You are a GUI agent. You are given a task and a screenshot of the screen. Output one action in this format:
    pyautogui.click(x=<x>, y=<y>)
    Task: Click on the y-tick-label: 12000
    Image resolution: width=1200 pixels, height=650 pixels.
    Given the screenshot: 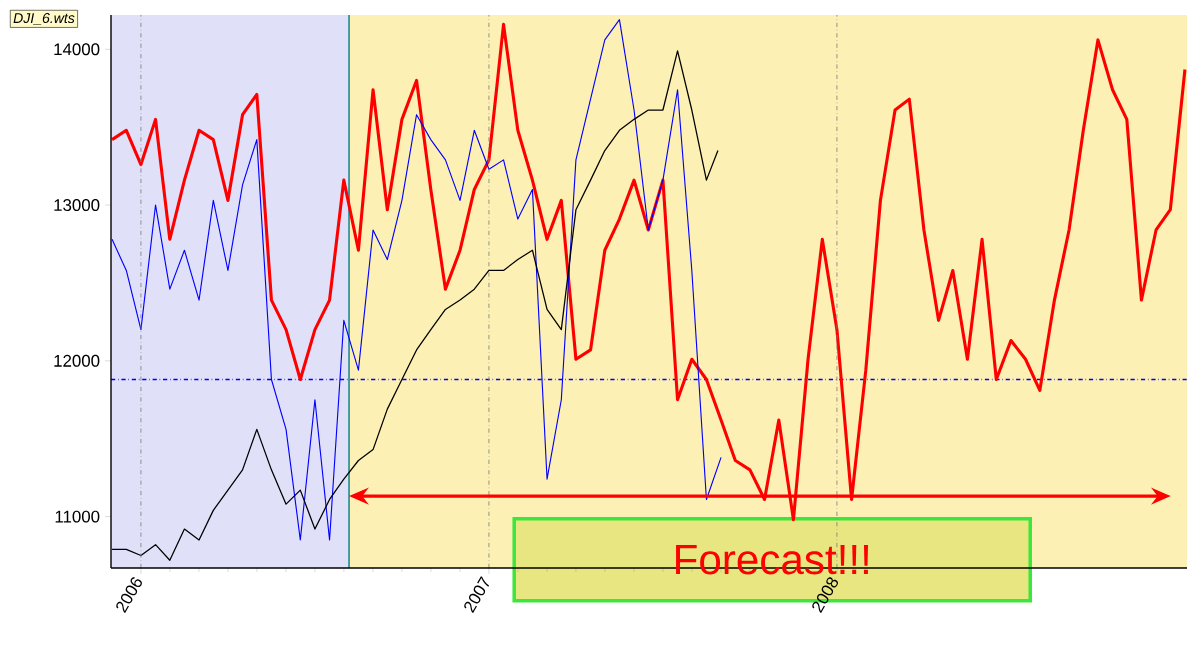 What is the action you would take?
    pyautogui.click(x=77, y=360)
    